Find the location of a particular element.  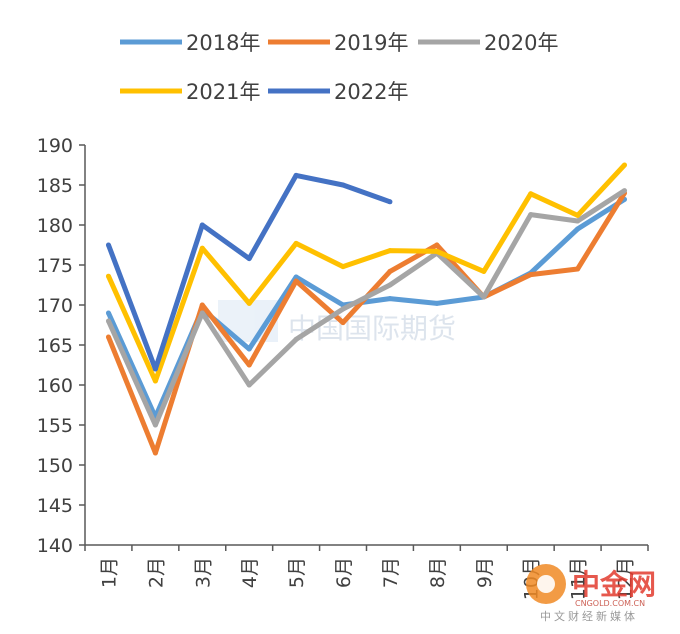

x-tick-label: 6月 is located at coordinates (344, 572).